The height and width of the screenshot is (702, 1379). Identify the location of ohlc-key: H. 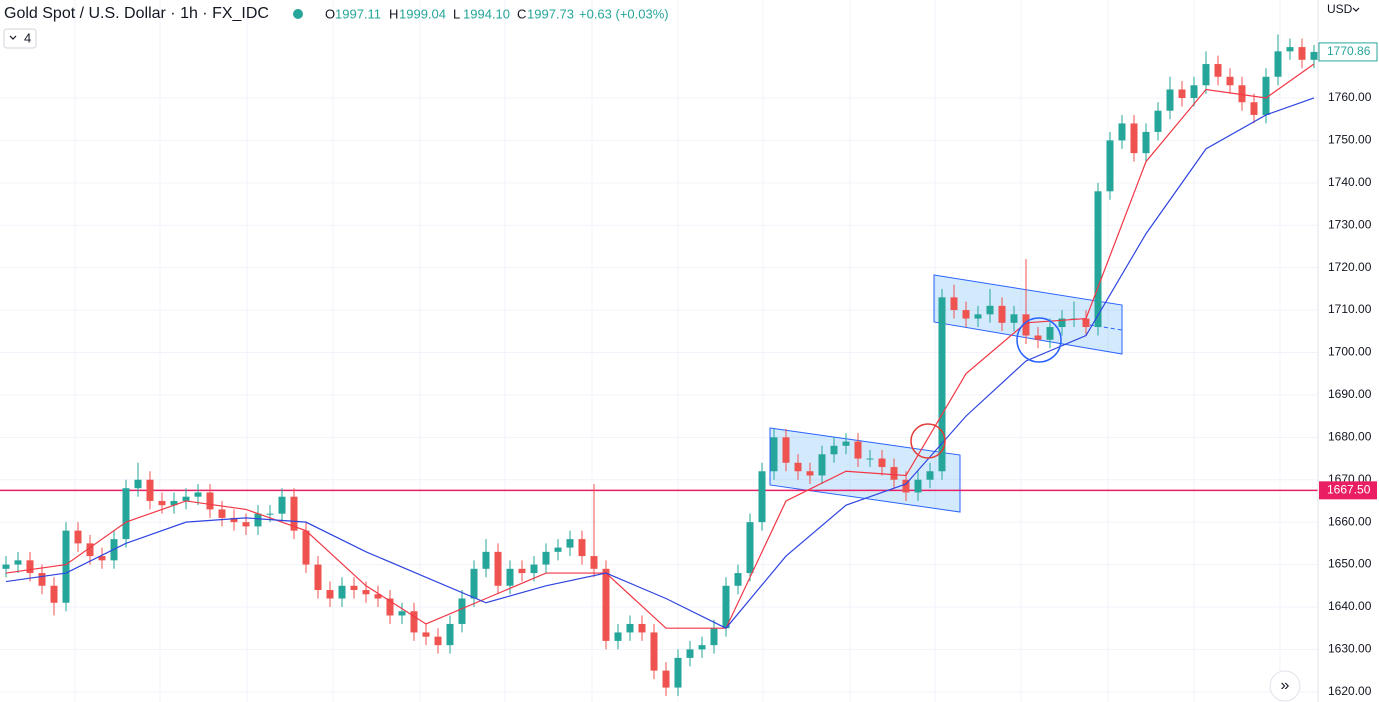
(393, 13).